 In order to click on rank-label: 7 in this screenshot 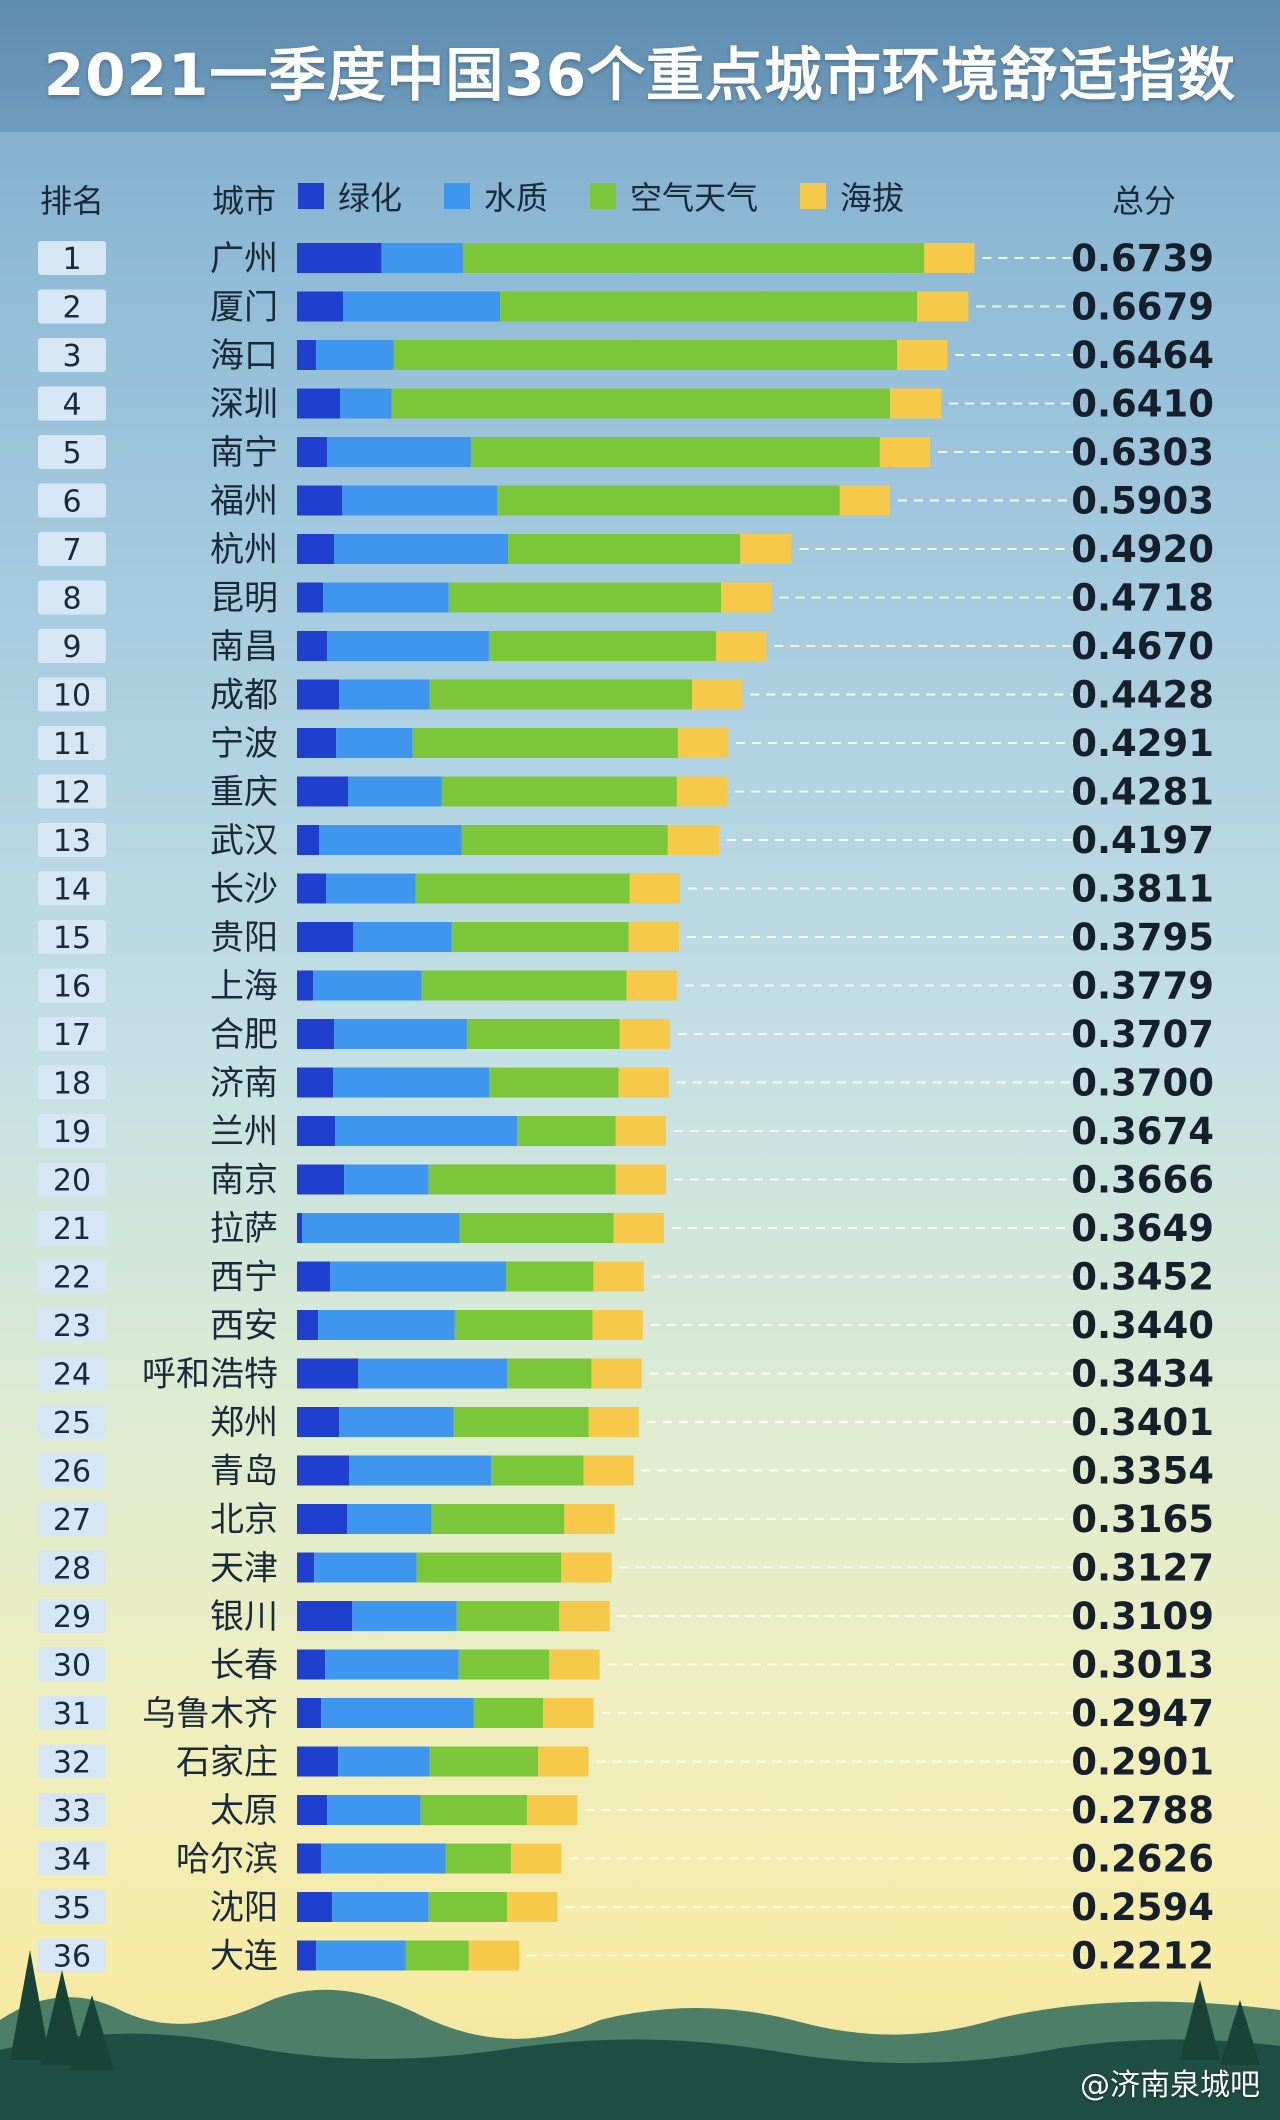, I will do `click(71, 550)`.